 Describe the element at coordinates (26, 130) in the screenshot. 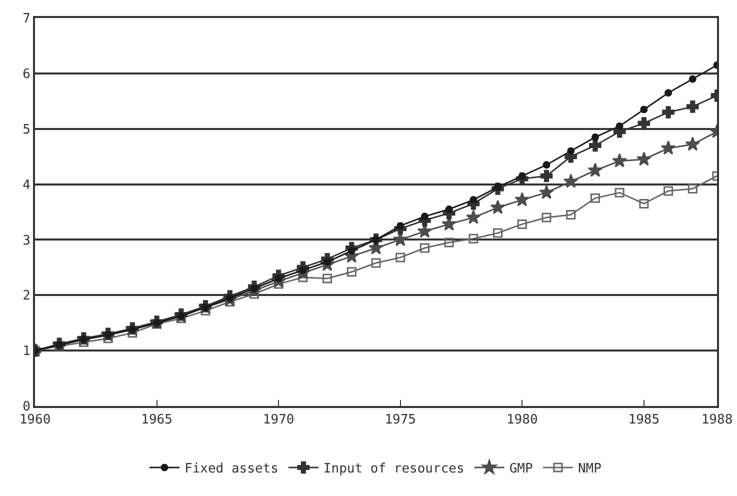

I see `y-tick-label: 5` at that location.